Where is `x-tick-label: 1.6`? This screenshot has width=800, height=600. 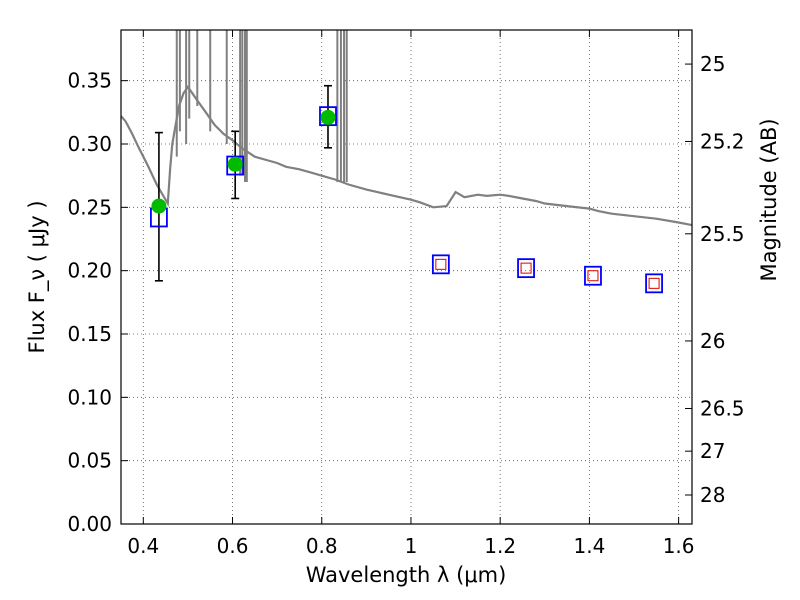
x-tick-label: 1.6 is located at coordinates (679, 546).